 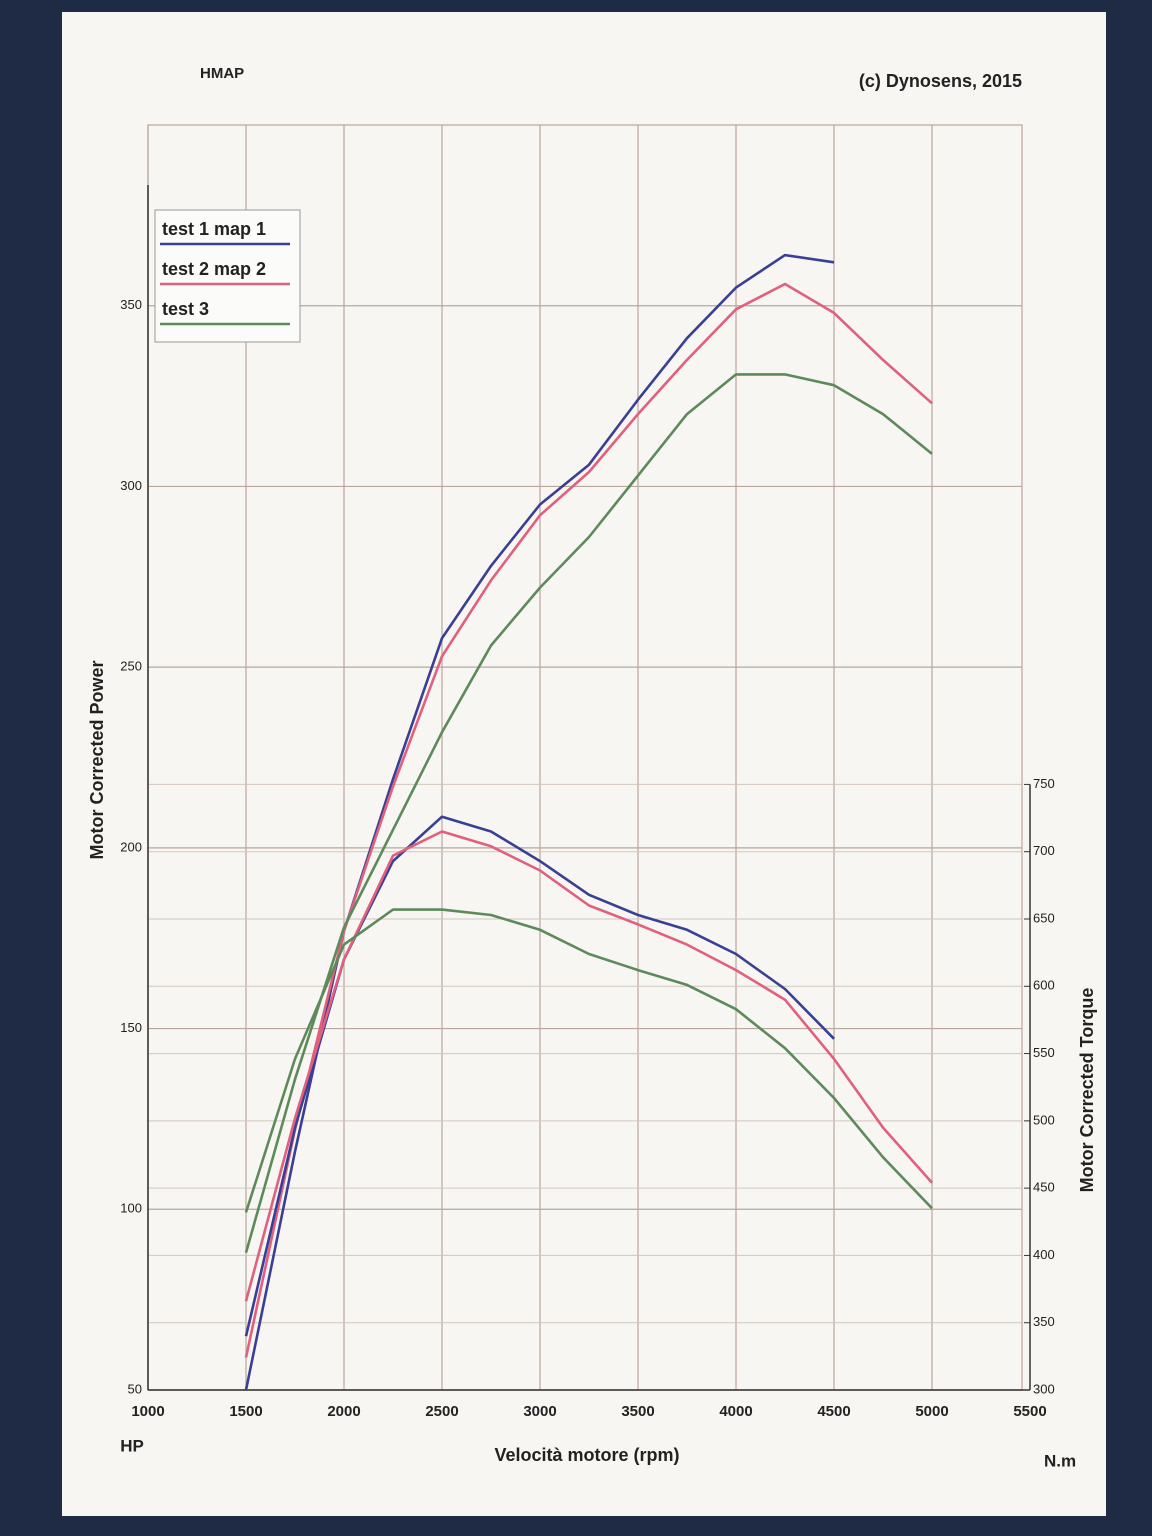 I want to click on legend-box, so click(x=227, y=276).